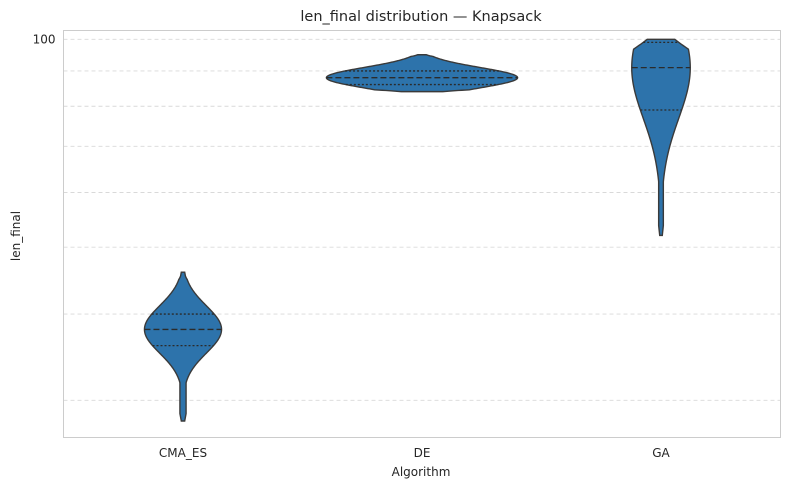  I want to click on y-tick-label: 100, so click(44, 39).